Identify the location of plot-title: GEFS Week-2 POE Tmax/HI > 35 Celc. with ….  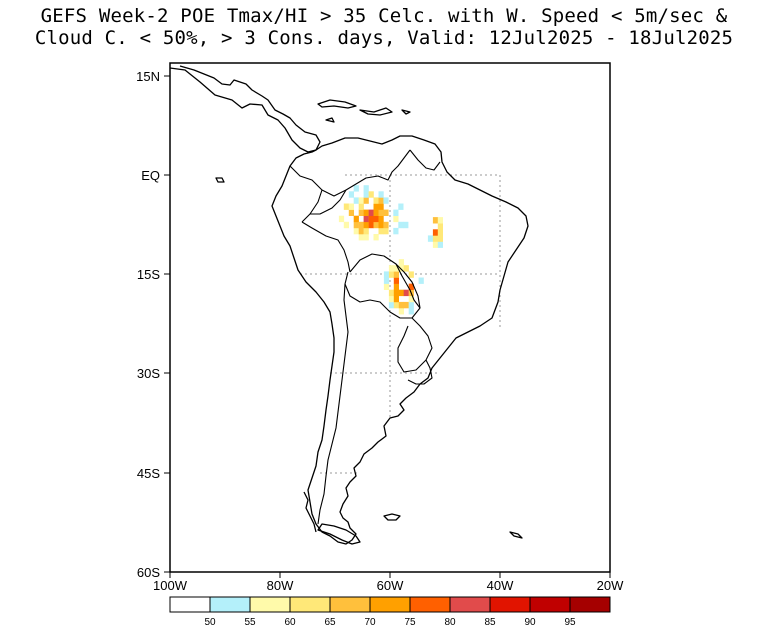
(384, 27).